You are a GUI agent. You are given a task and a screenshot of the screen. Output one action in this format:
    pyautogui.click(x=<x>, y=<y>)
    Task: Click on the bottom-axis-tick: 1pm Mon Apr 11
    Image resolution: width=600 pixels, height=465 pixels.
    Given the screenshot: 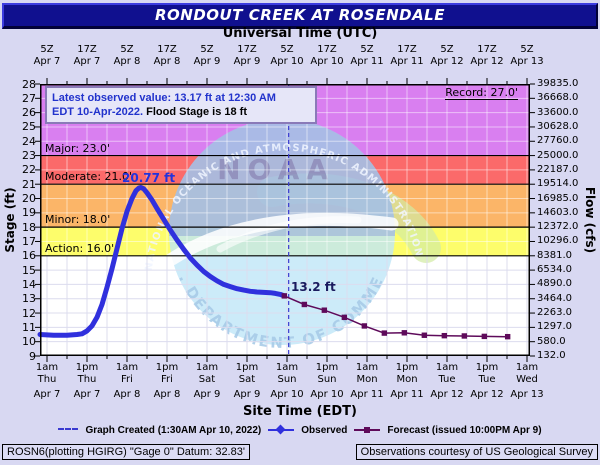 What is the action you would take?
    pyautogui.click(x=407, y=381)
    